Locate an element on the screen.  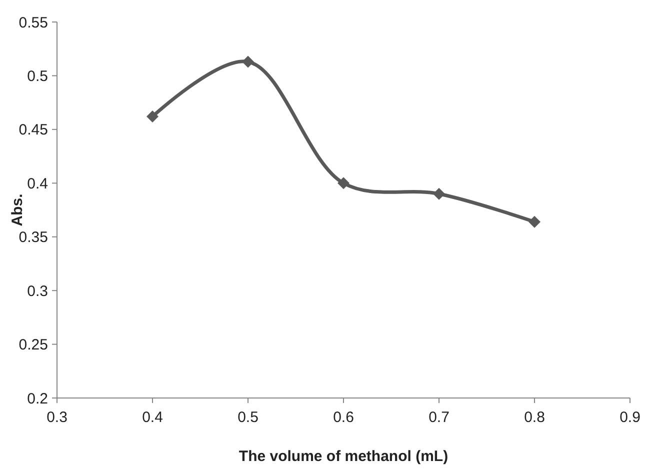
y-tick-label: 0.55 is located at coordinates (33, 23).